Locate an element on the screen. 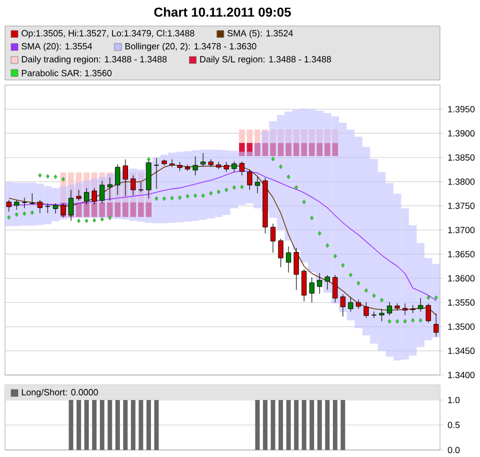 The image size is (480, 457). legend-label: SMA (5): 1.3524 is located at coordinates (260, 34).